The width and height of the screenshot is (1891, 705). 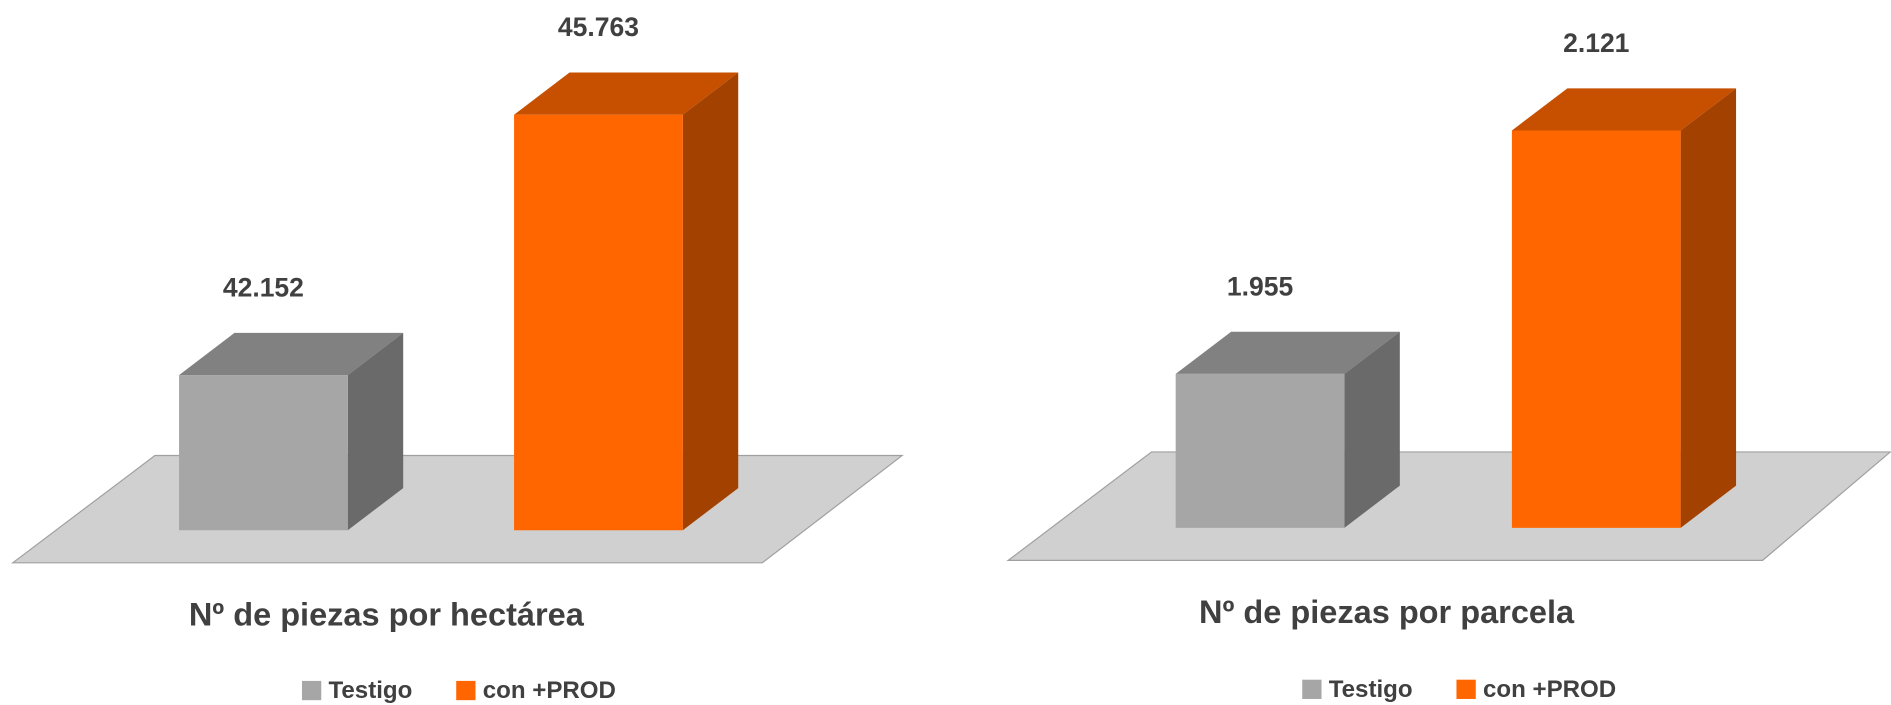 I want to click on value-label: 45.763, so click(x=598, y=27).